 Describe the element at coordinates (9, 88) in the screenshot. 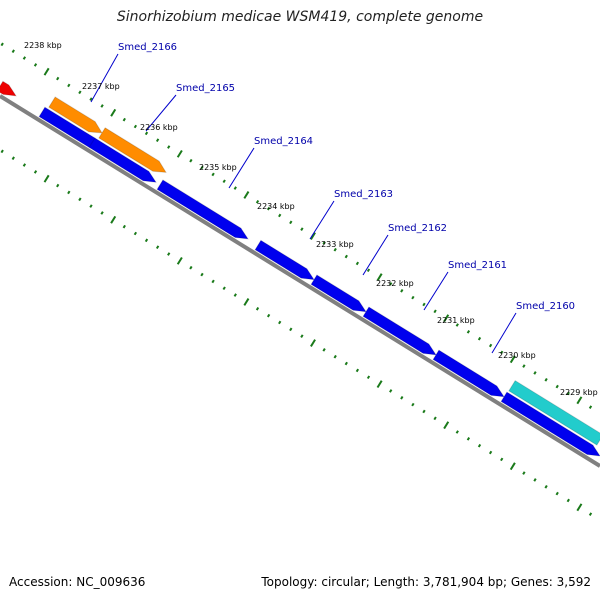

I see `red-feature` at that location.